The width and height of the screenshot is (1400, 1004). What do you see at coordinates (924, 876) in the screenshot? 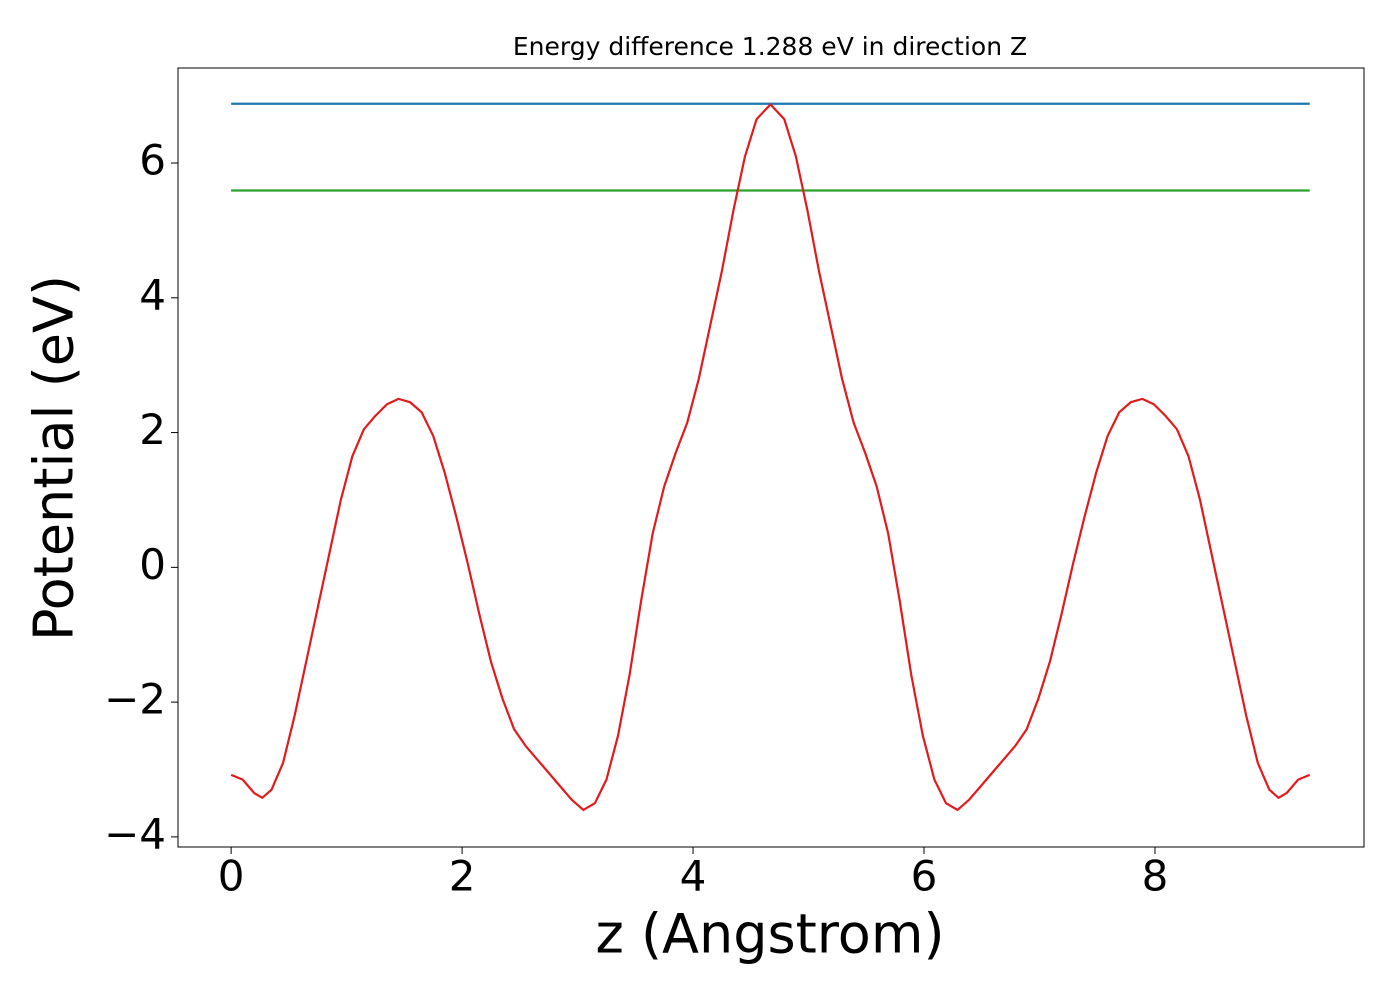
I see `x-tick-label: 6` at bounding box center [924, 876].